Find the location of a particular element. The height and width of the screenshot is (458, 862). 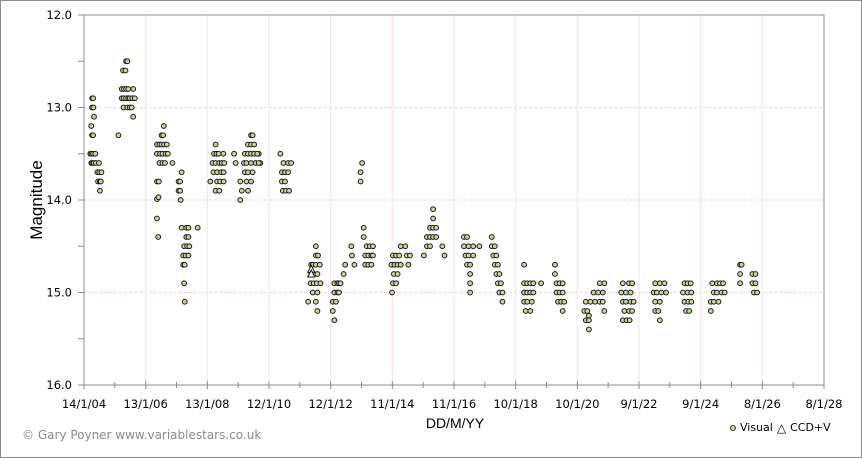

x-tick-label: 10/1/18 is located at coordinates (515, 404).